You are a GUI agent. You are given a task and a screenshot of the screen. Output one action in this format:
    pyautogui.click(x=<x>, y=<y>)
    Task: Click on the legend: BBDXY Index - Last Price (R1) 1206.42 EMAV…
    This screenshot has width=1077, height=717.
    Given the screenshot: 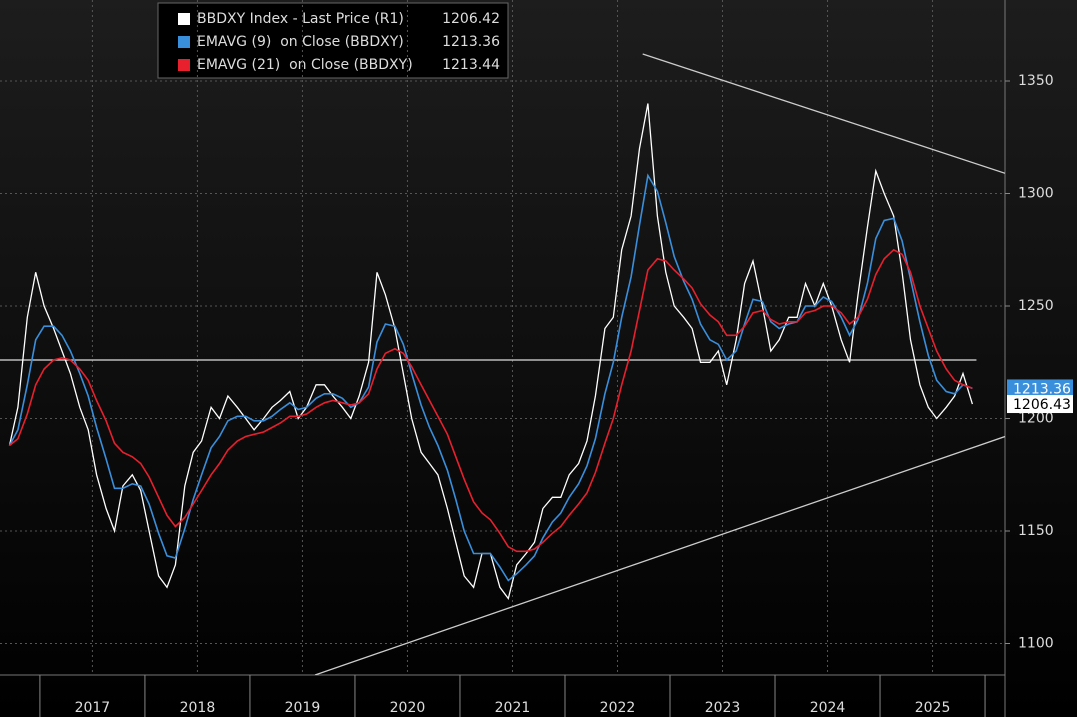 What is the action you would take?
    pyautogui.click(x=333, y=40)
    